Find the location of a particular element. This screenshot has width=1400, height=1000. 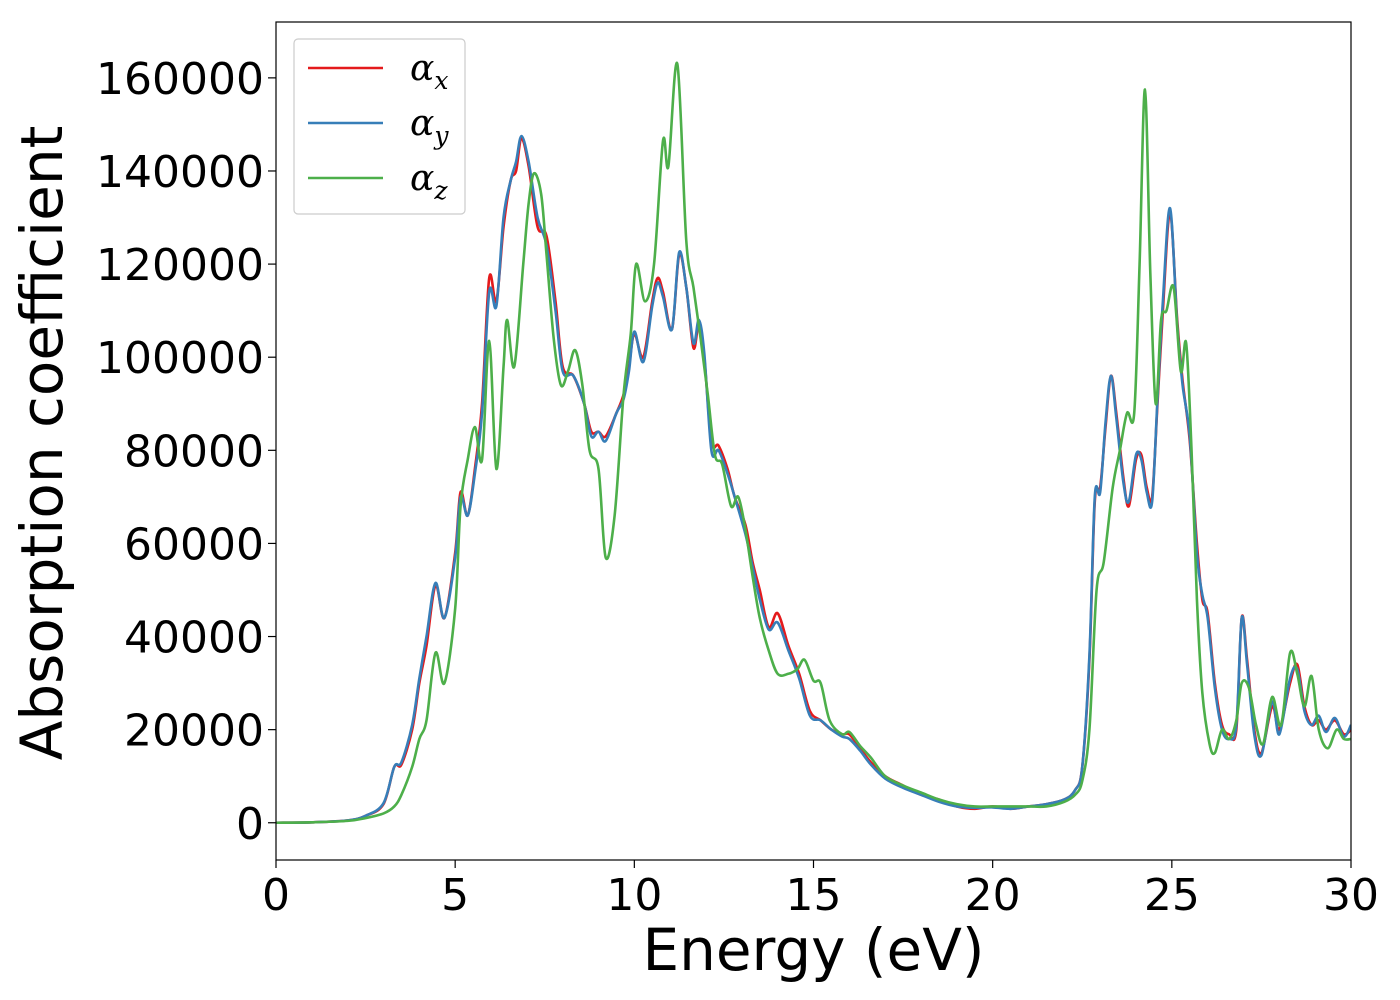

x-tick-label: 25 is located at coordinates (1172, 895).